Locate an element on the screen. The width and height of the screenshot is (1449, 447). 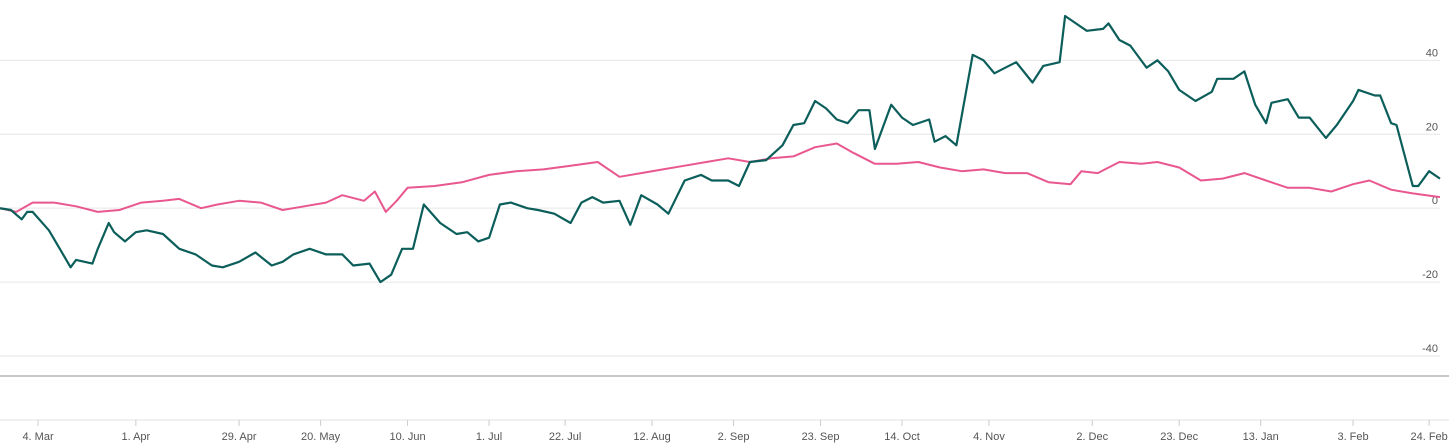
x-tick-label: 13. Jan is located at coordinates (1261, 437).